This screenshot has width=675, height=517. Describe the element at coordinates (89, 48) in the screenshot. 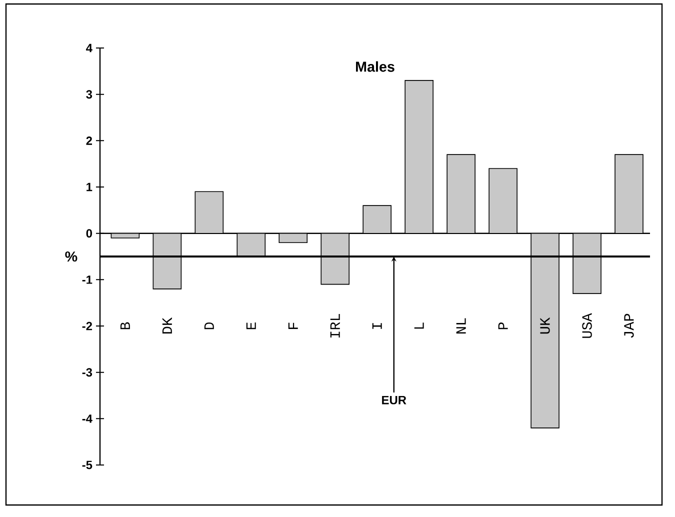

I see `y-tick-label: 4` at that location.